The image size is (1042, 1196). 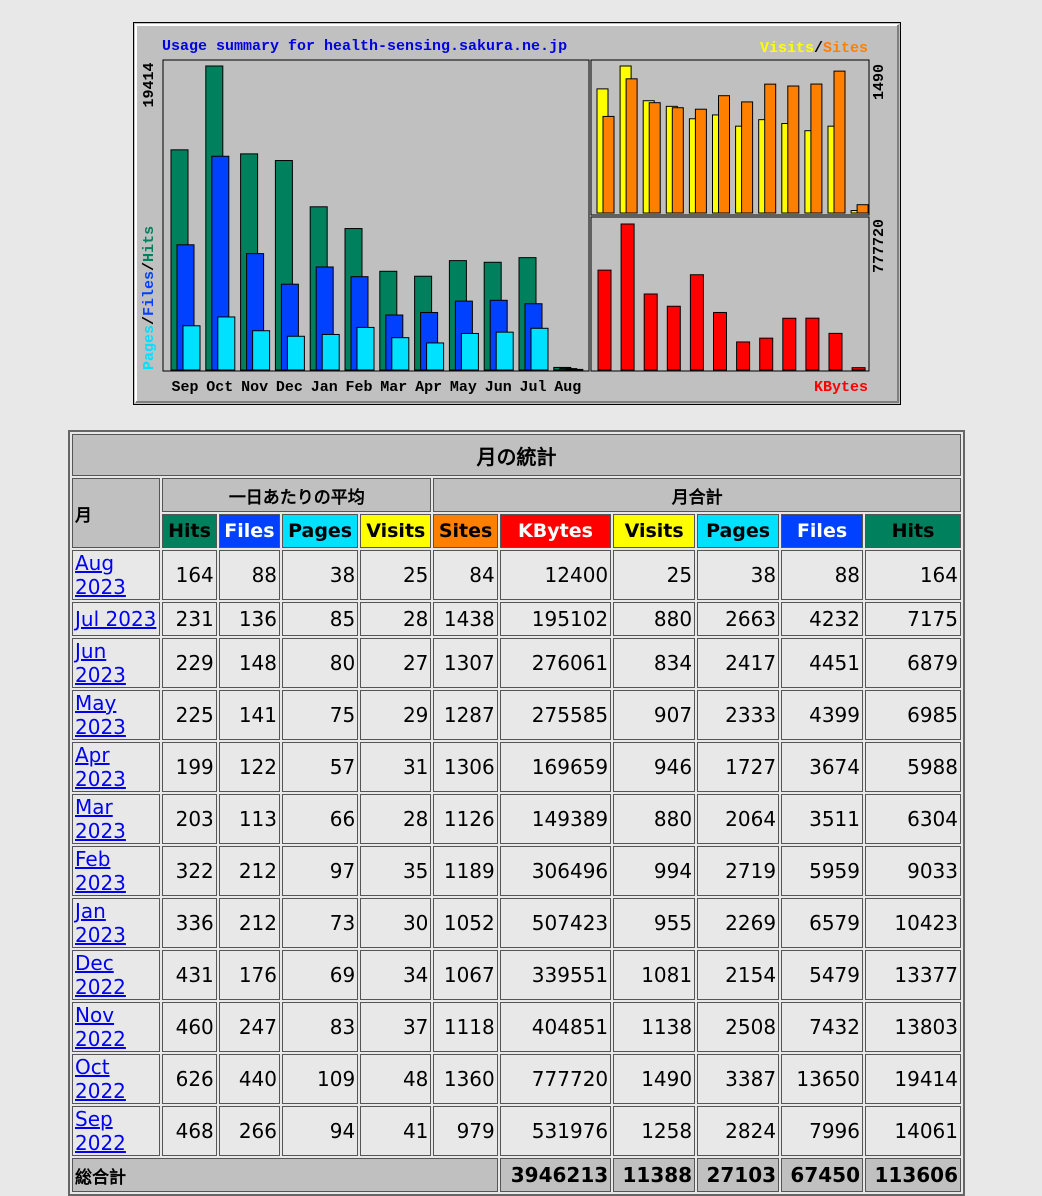 I want to click on legend: Visits/Sites, so click(x=814, y=48).